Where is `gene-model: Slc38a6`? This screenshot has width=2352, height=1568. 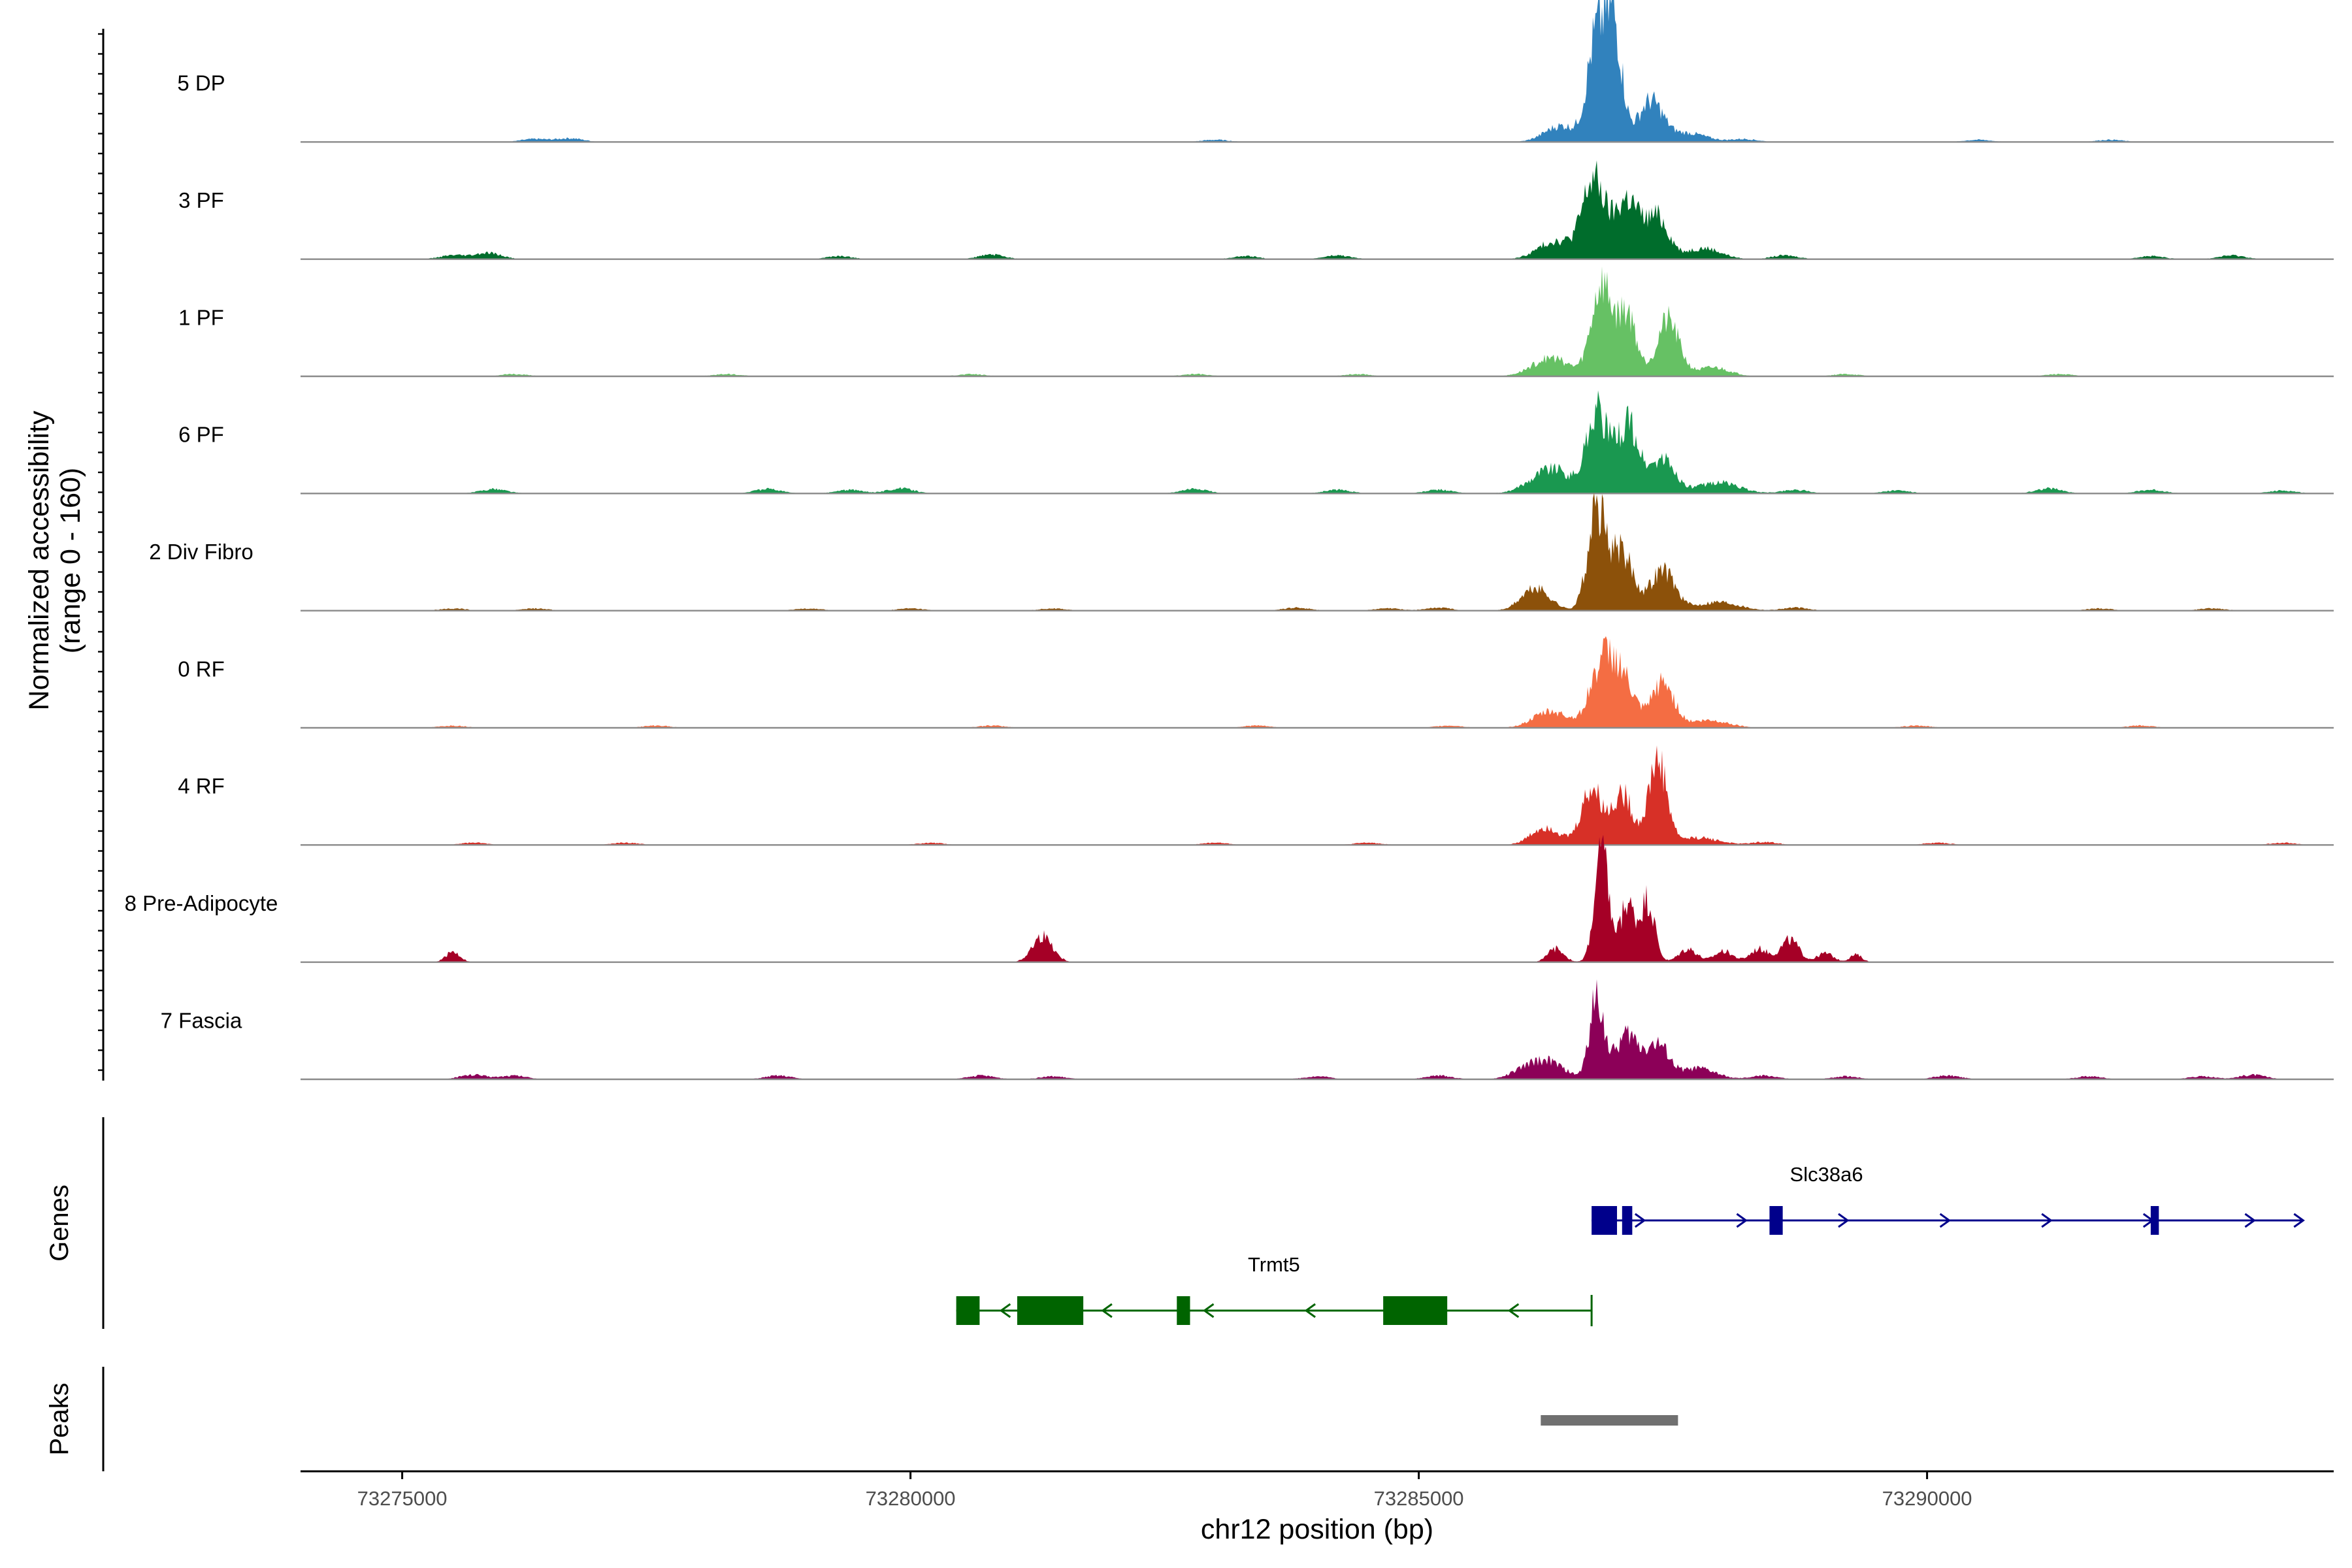 gene-model: Slc38a6 is located at coordinates (1948, 1199).